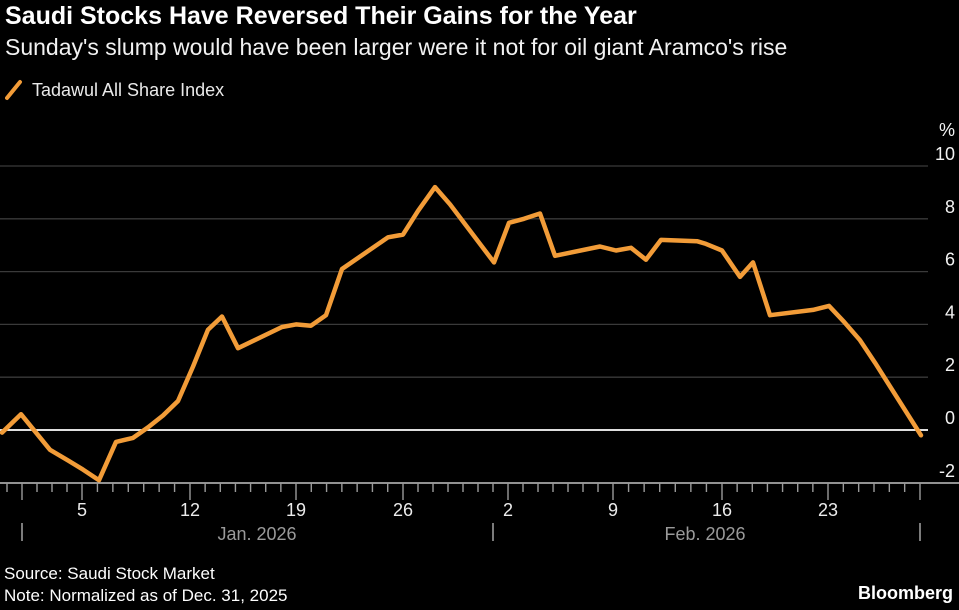 The height and width of the screenshot is (610, 959). I want to click on x-label-12: 12, so click(190, 510).